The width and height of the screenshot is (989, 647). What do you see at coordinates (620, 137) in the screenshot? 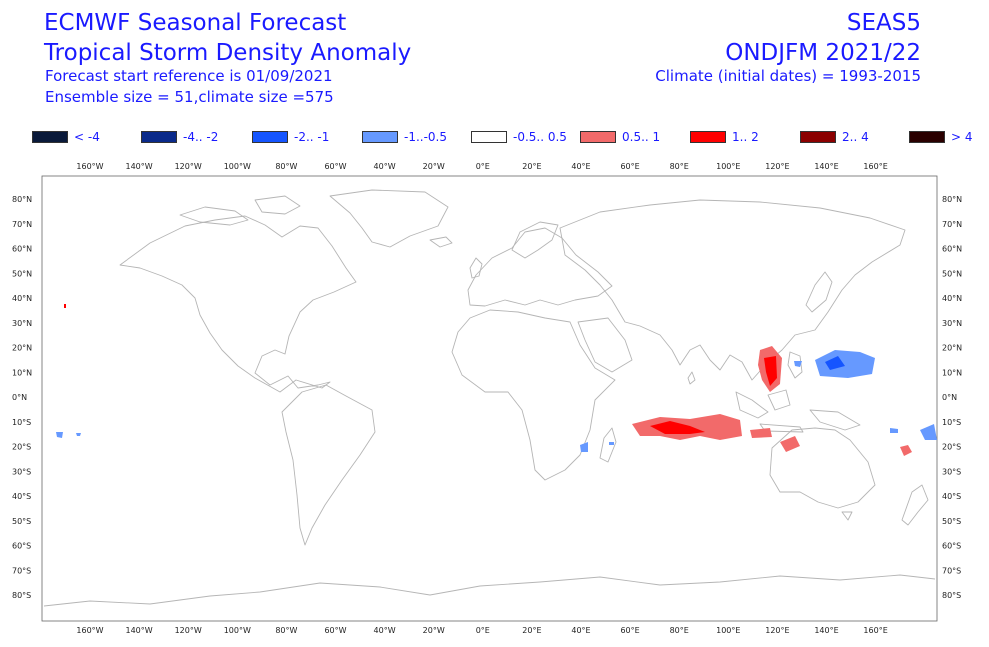
I see `legend-item: 0.5.. 1` at bounding box center [620, 137].